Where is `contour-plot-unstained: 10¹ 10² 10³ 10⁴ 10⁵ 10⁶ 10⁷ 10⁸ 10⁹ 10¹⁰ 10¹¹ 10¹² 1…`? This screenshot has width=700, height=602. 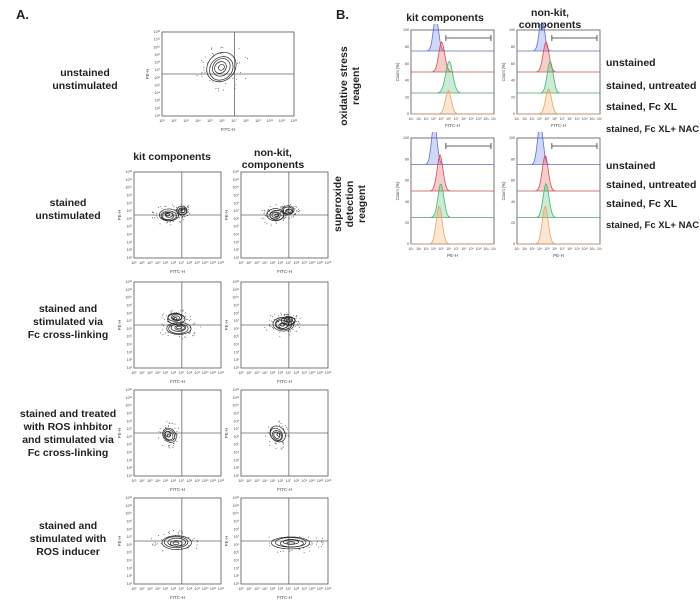 contour-plot-unstained: 10¹ 10² 10³ 10⁴ 10⁵ 10⁶ 10⁷ 10⁸ 10⁹ 10¹⁰ 10¹¹ 10¹² 1… is located at coordinates (221, 81).